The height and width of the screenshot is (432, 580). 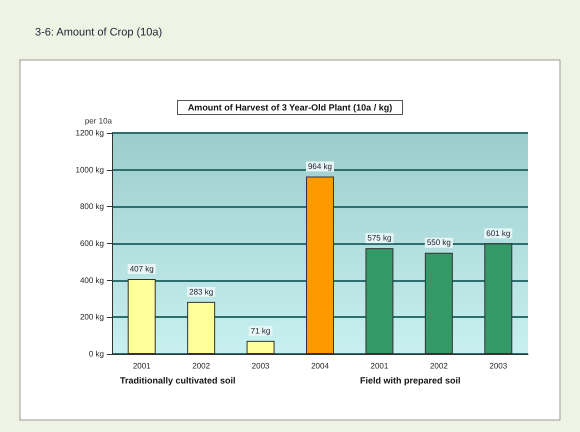 I want to click on data-label: 964 kg, so click(x=320, y=166).